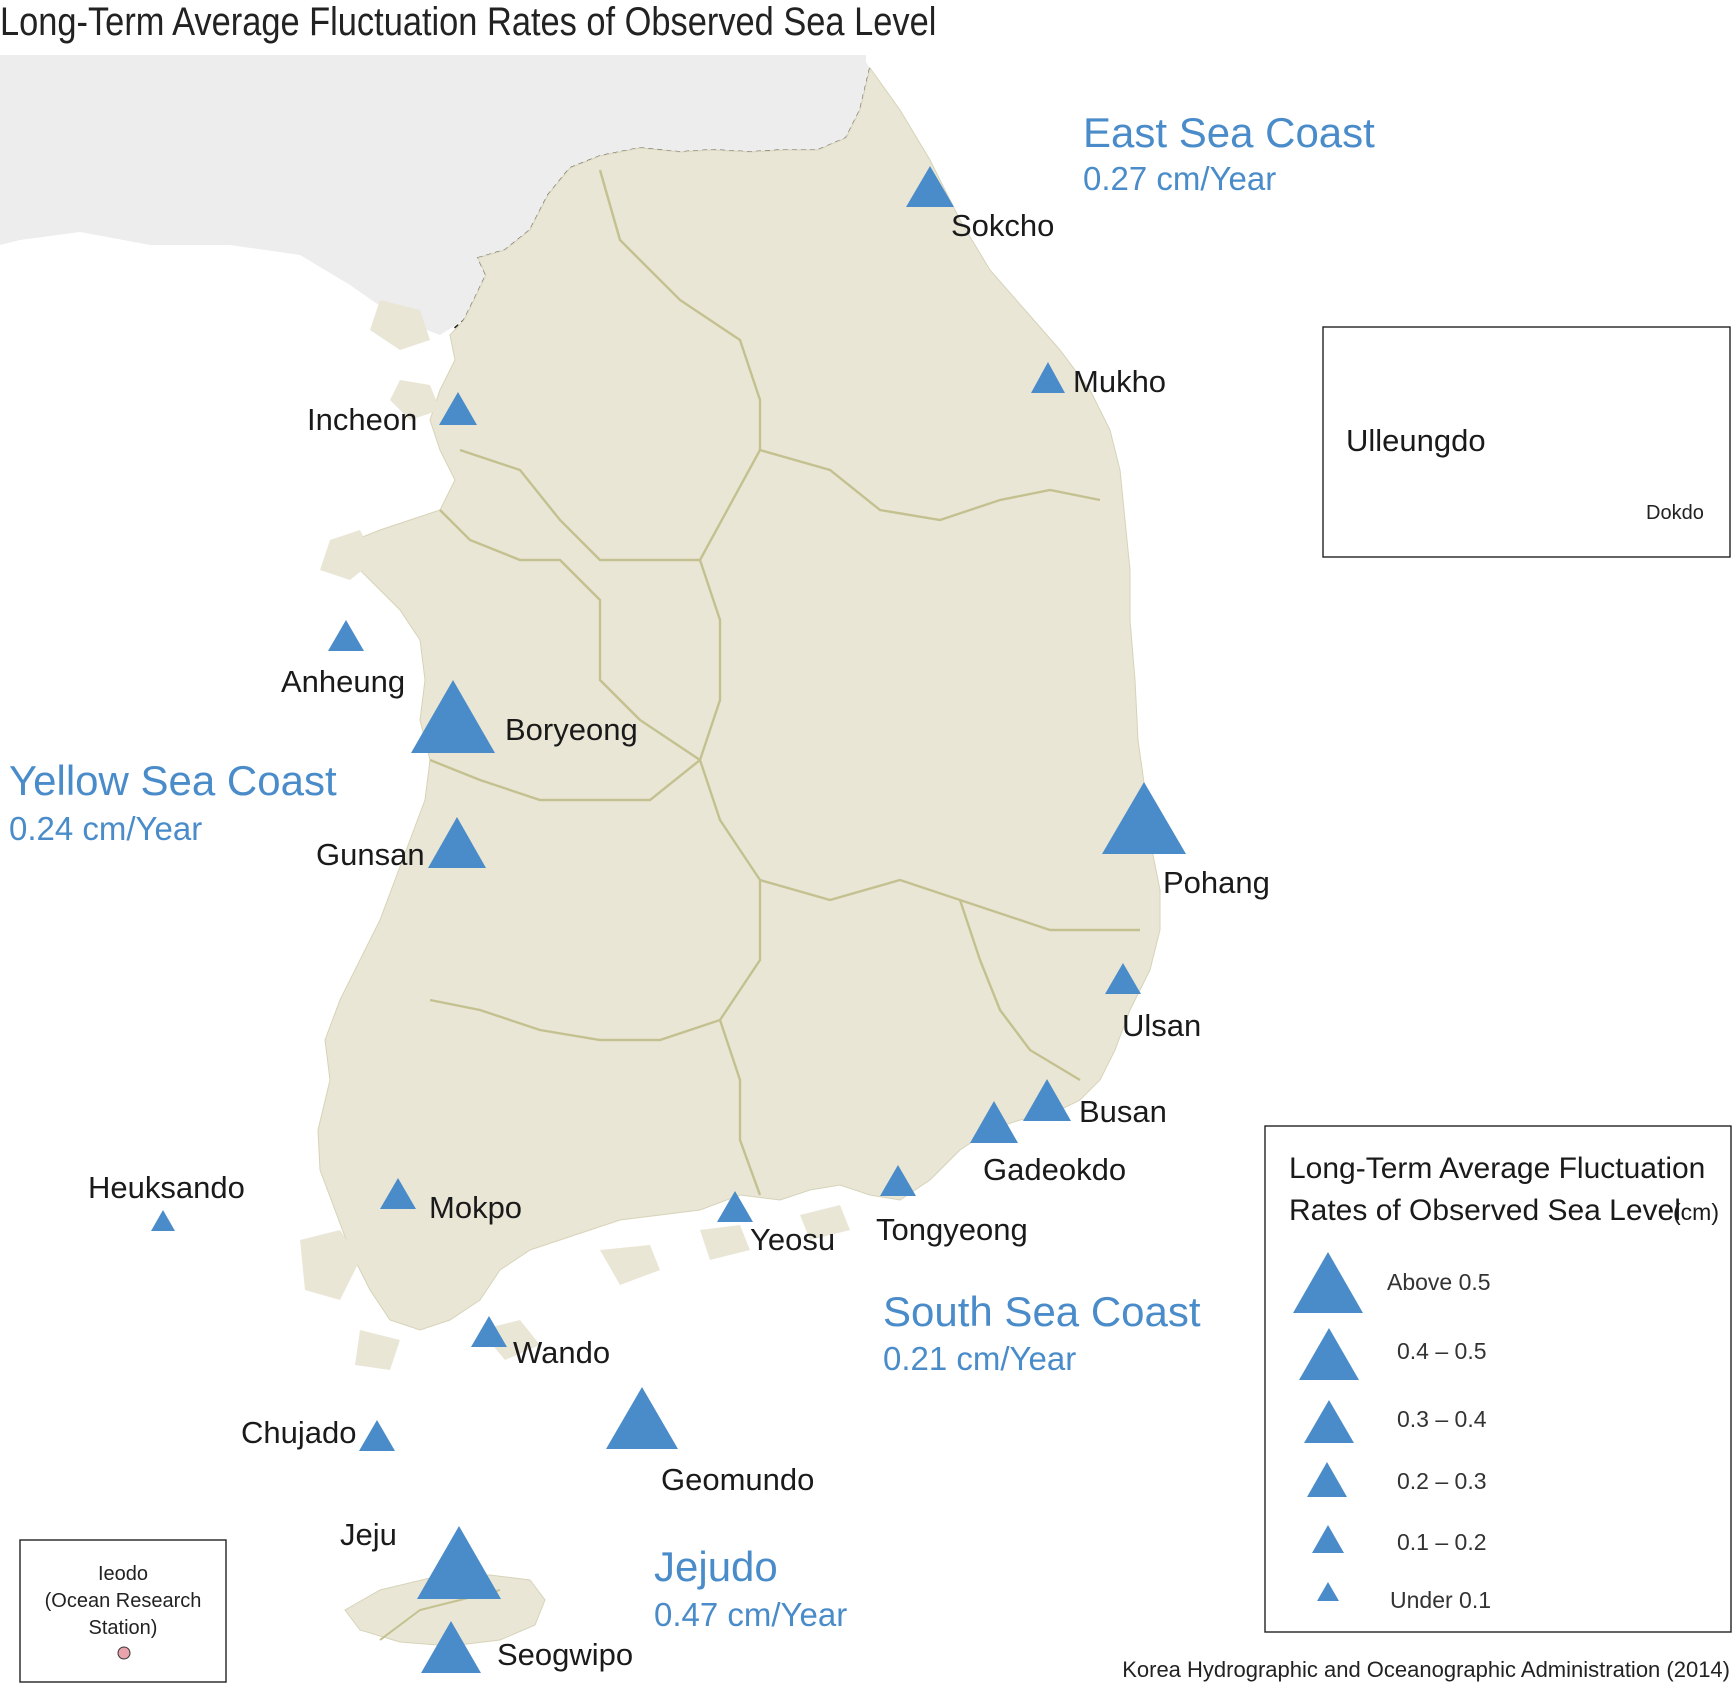 This screenshot has height=1689, width=1733. Describe the element at coordinates (1123, 978) in the screenshot. I see `marker-ulsan` at that location.